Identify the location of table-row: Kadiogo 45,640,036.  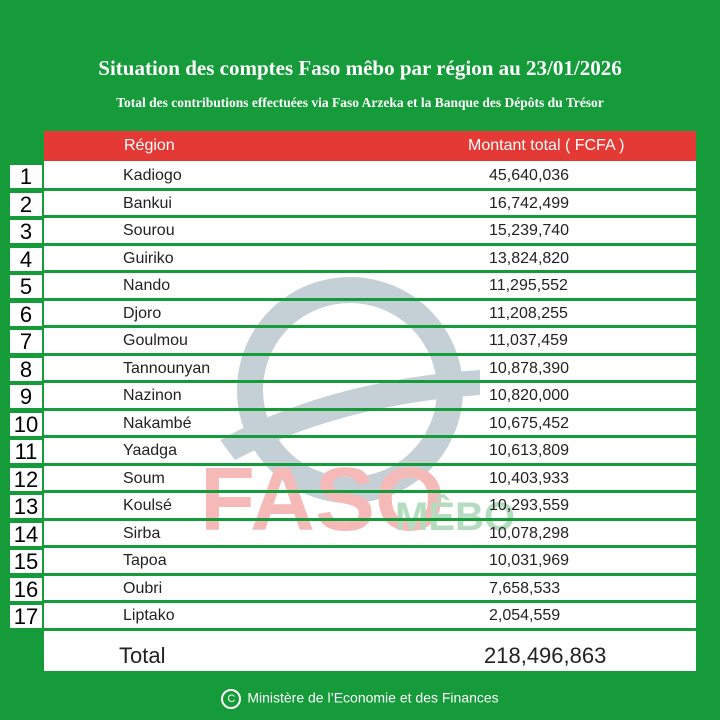
(370, 177).